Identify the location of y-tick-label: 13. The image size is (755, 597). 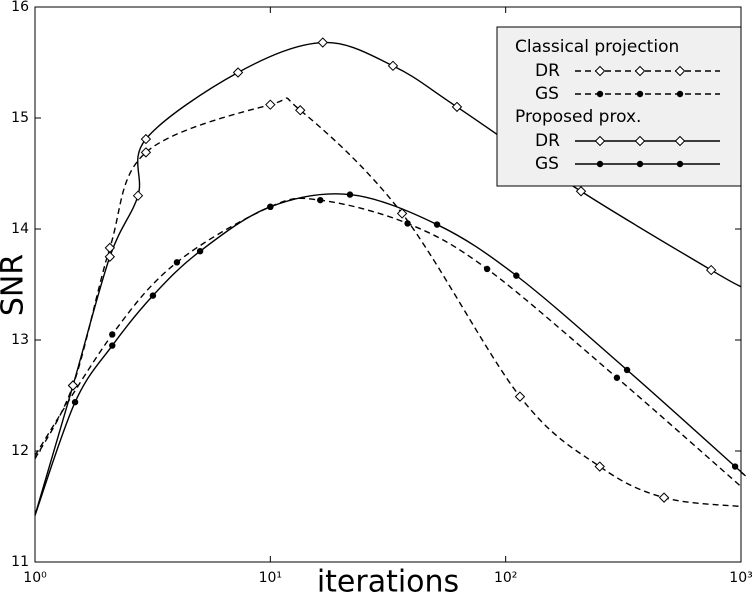
(20, 340).